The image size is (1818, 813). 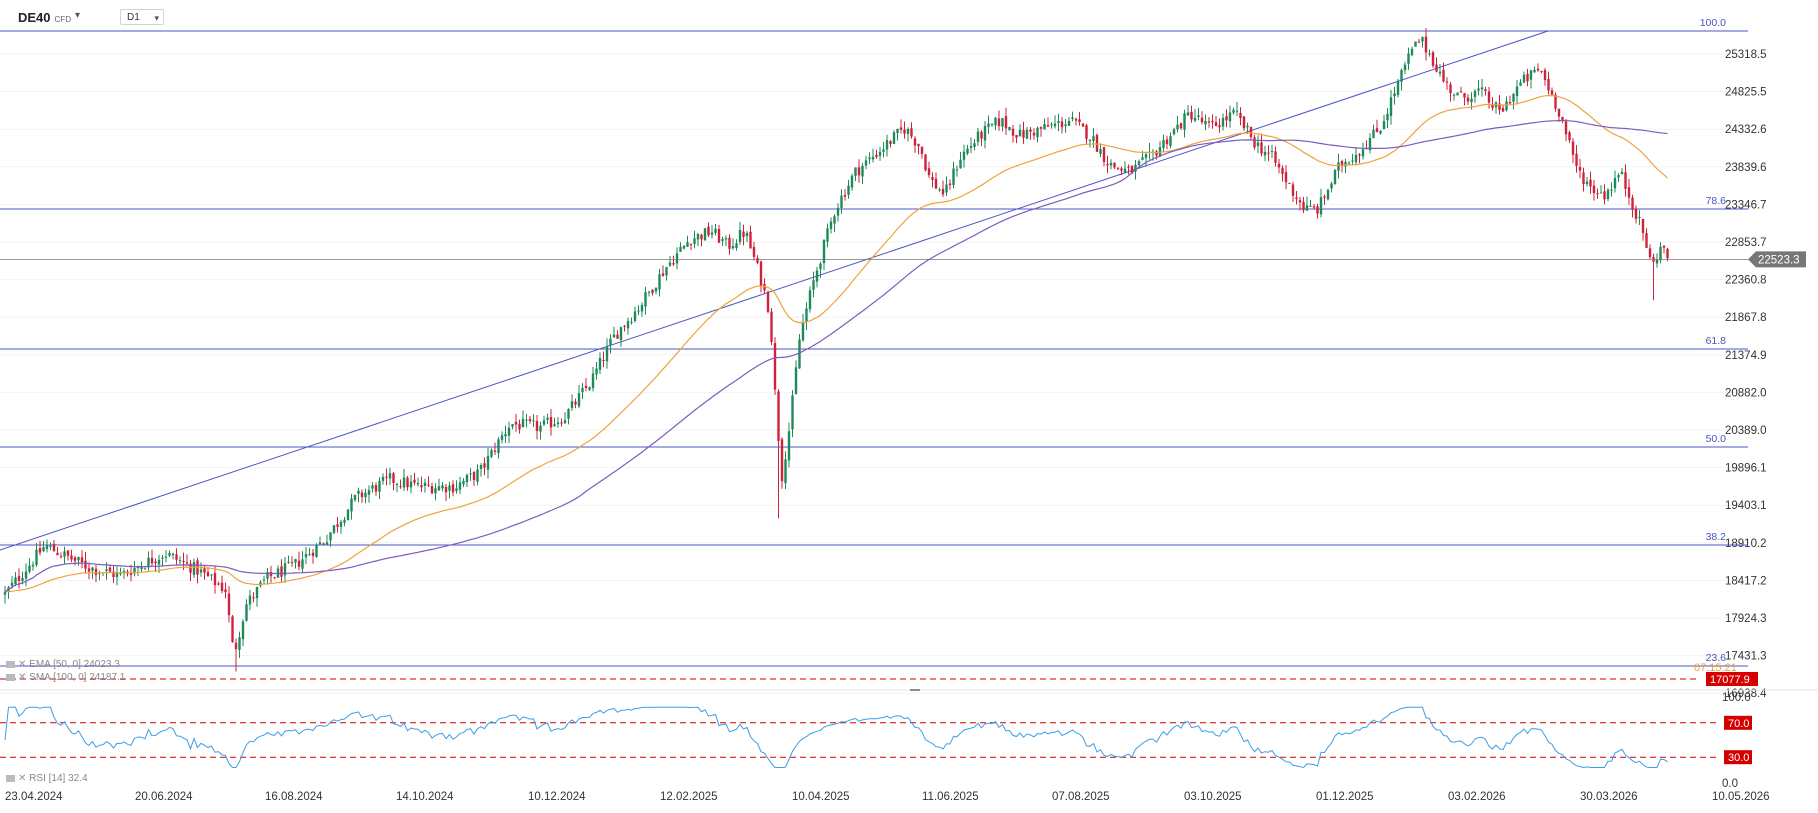 What do you see at coordinates (24, 677) in the screenshot?
I see `sma-remove-icon: ✕` at bounding box center [24, 677].